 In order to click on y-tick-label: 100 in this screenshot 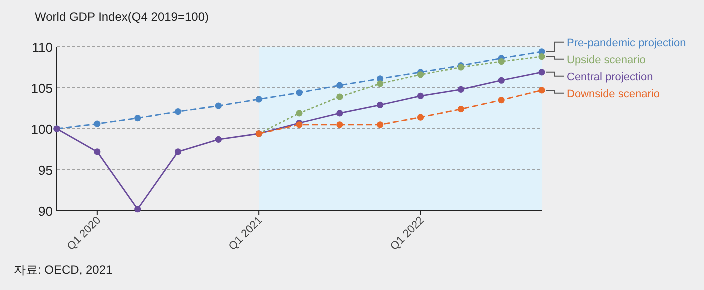, I will do `click(42, 129)`.